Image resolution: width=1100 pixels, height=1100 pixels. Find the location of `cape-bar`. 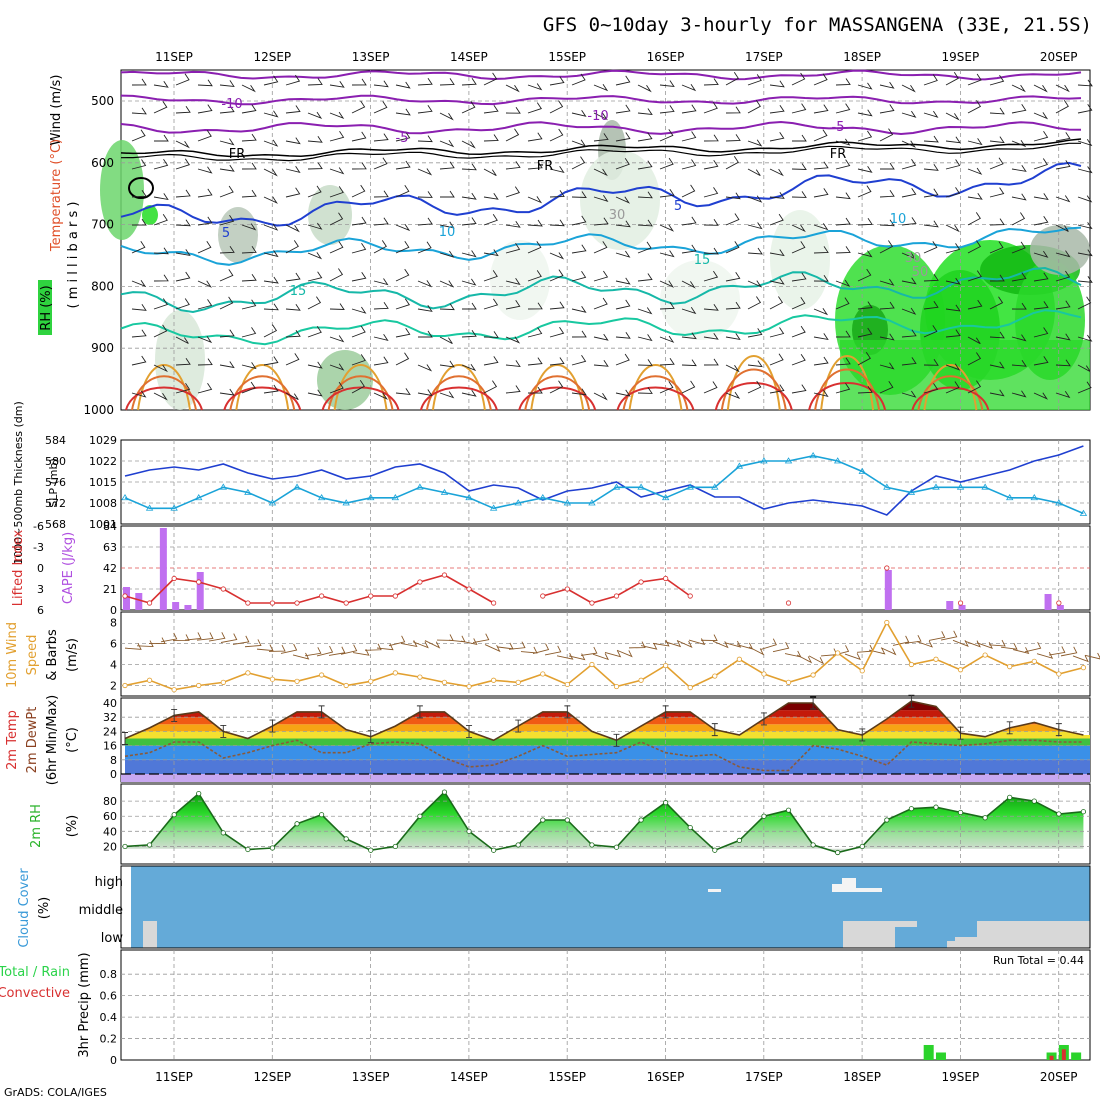

cape-bar is located at coordinates (163, 569).